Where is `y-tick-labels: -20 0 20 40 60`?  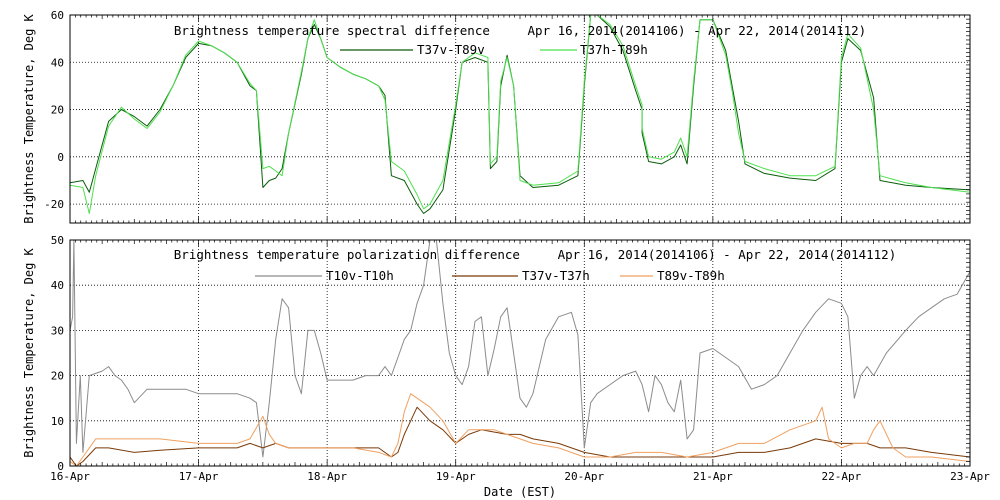
y-tick-labels: -20 0 20 40 60 is located at coordinates (54, 110).